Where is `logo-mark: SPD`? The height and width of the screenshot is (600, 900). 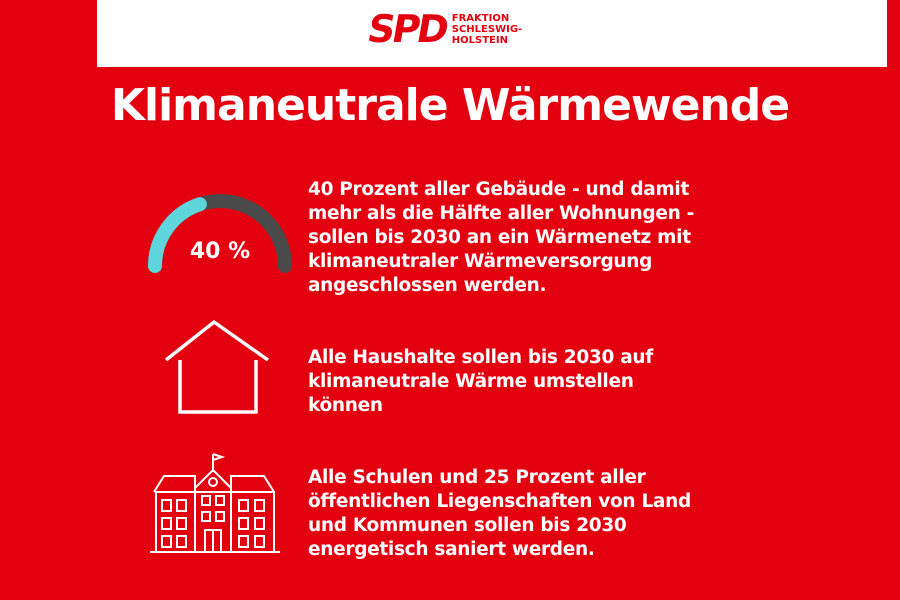 logo-mark: SPD is located at coordinates (407, 29).